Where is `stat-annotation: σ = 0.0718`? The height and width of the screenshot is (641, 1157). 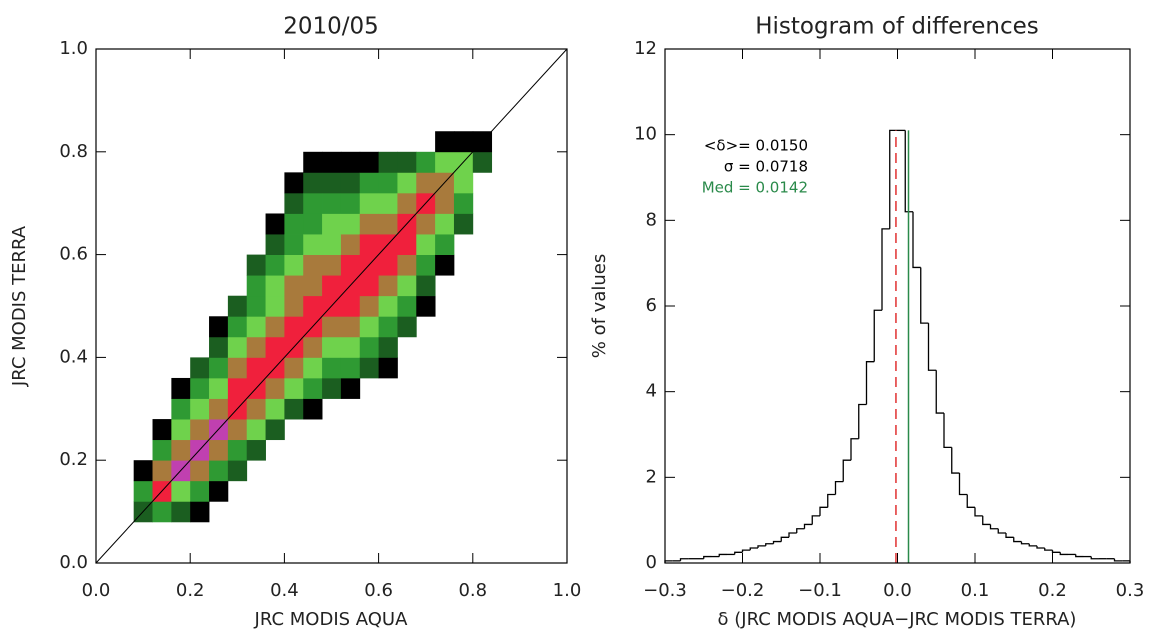 stat-annotation: σ = 0.0718 is located at coordinates (766, 167).